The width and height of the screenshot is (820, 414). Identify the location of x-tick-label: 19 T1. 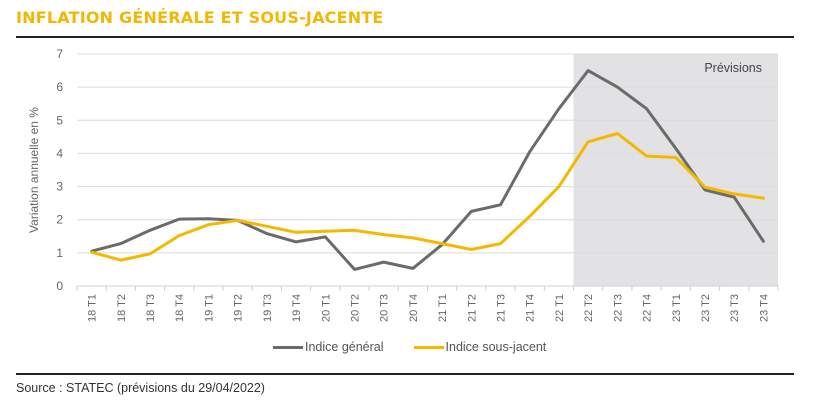
(209, 308).